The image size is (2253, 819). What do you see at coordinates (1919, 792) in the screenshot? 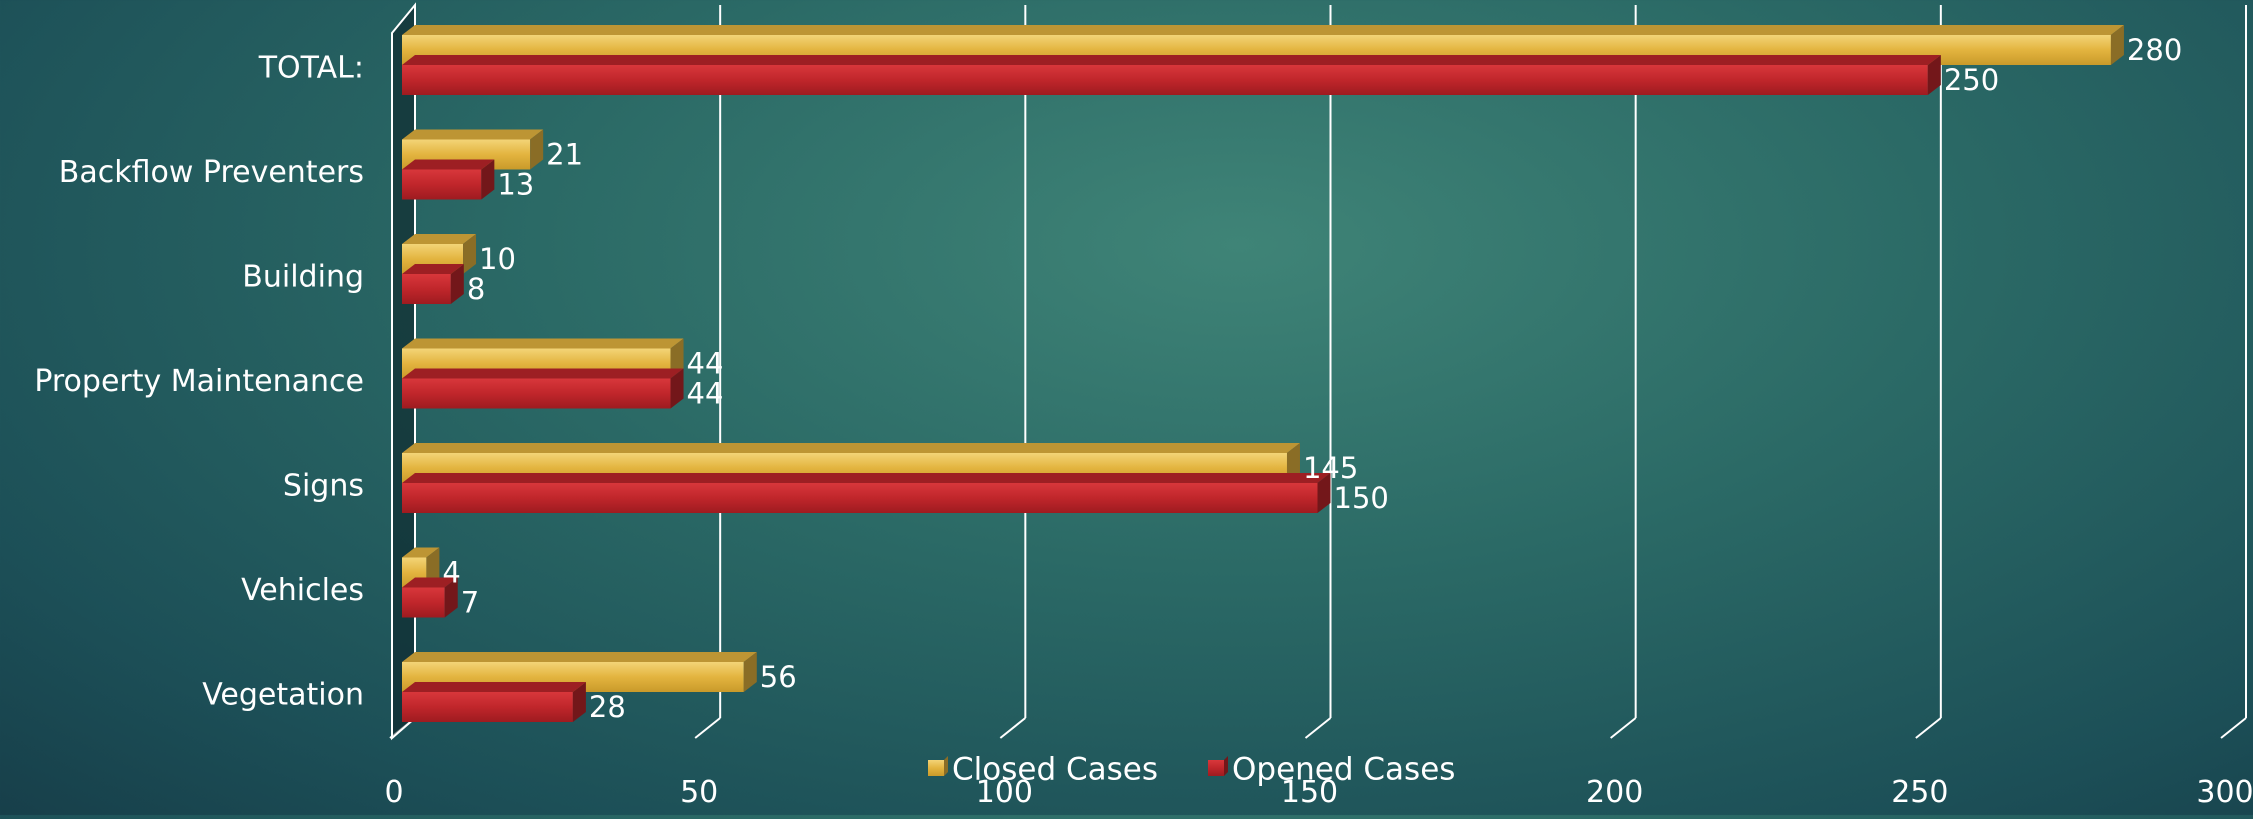
I see `x-tick-label: 250` at bounding box center [1919, 792].